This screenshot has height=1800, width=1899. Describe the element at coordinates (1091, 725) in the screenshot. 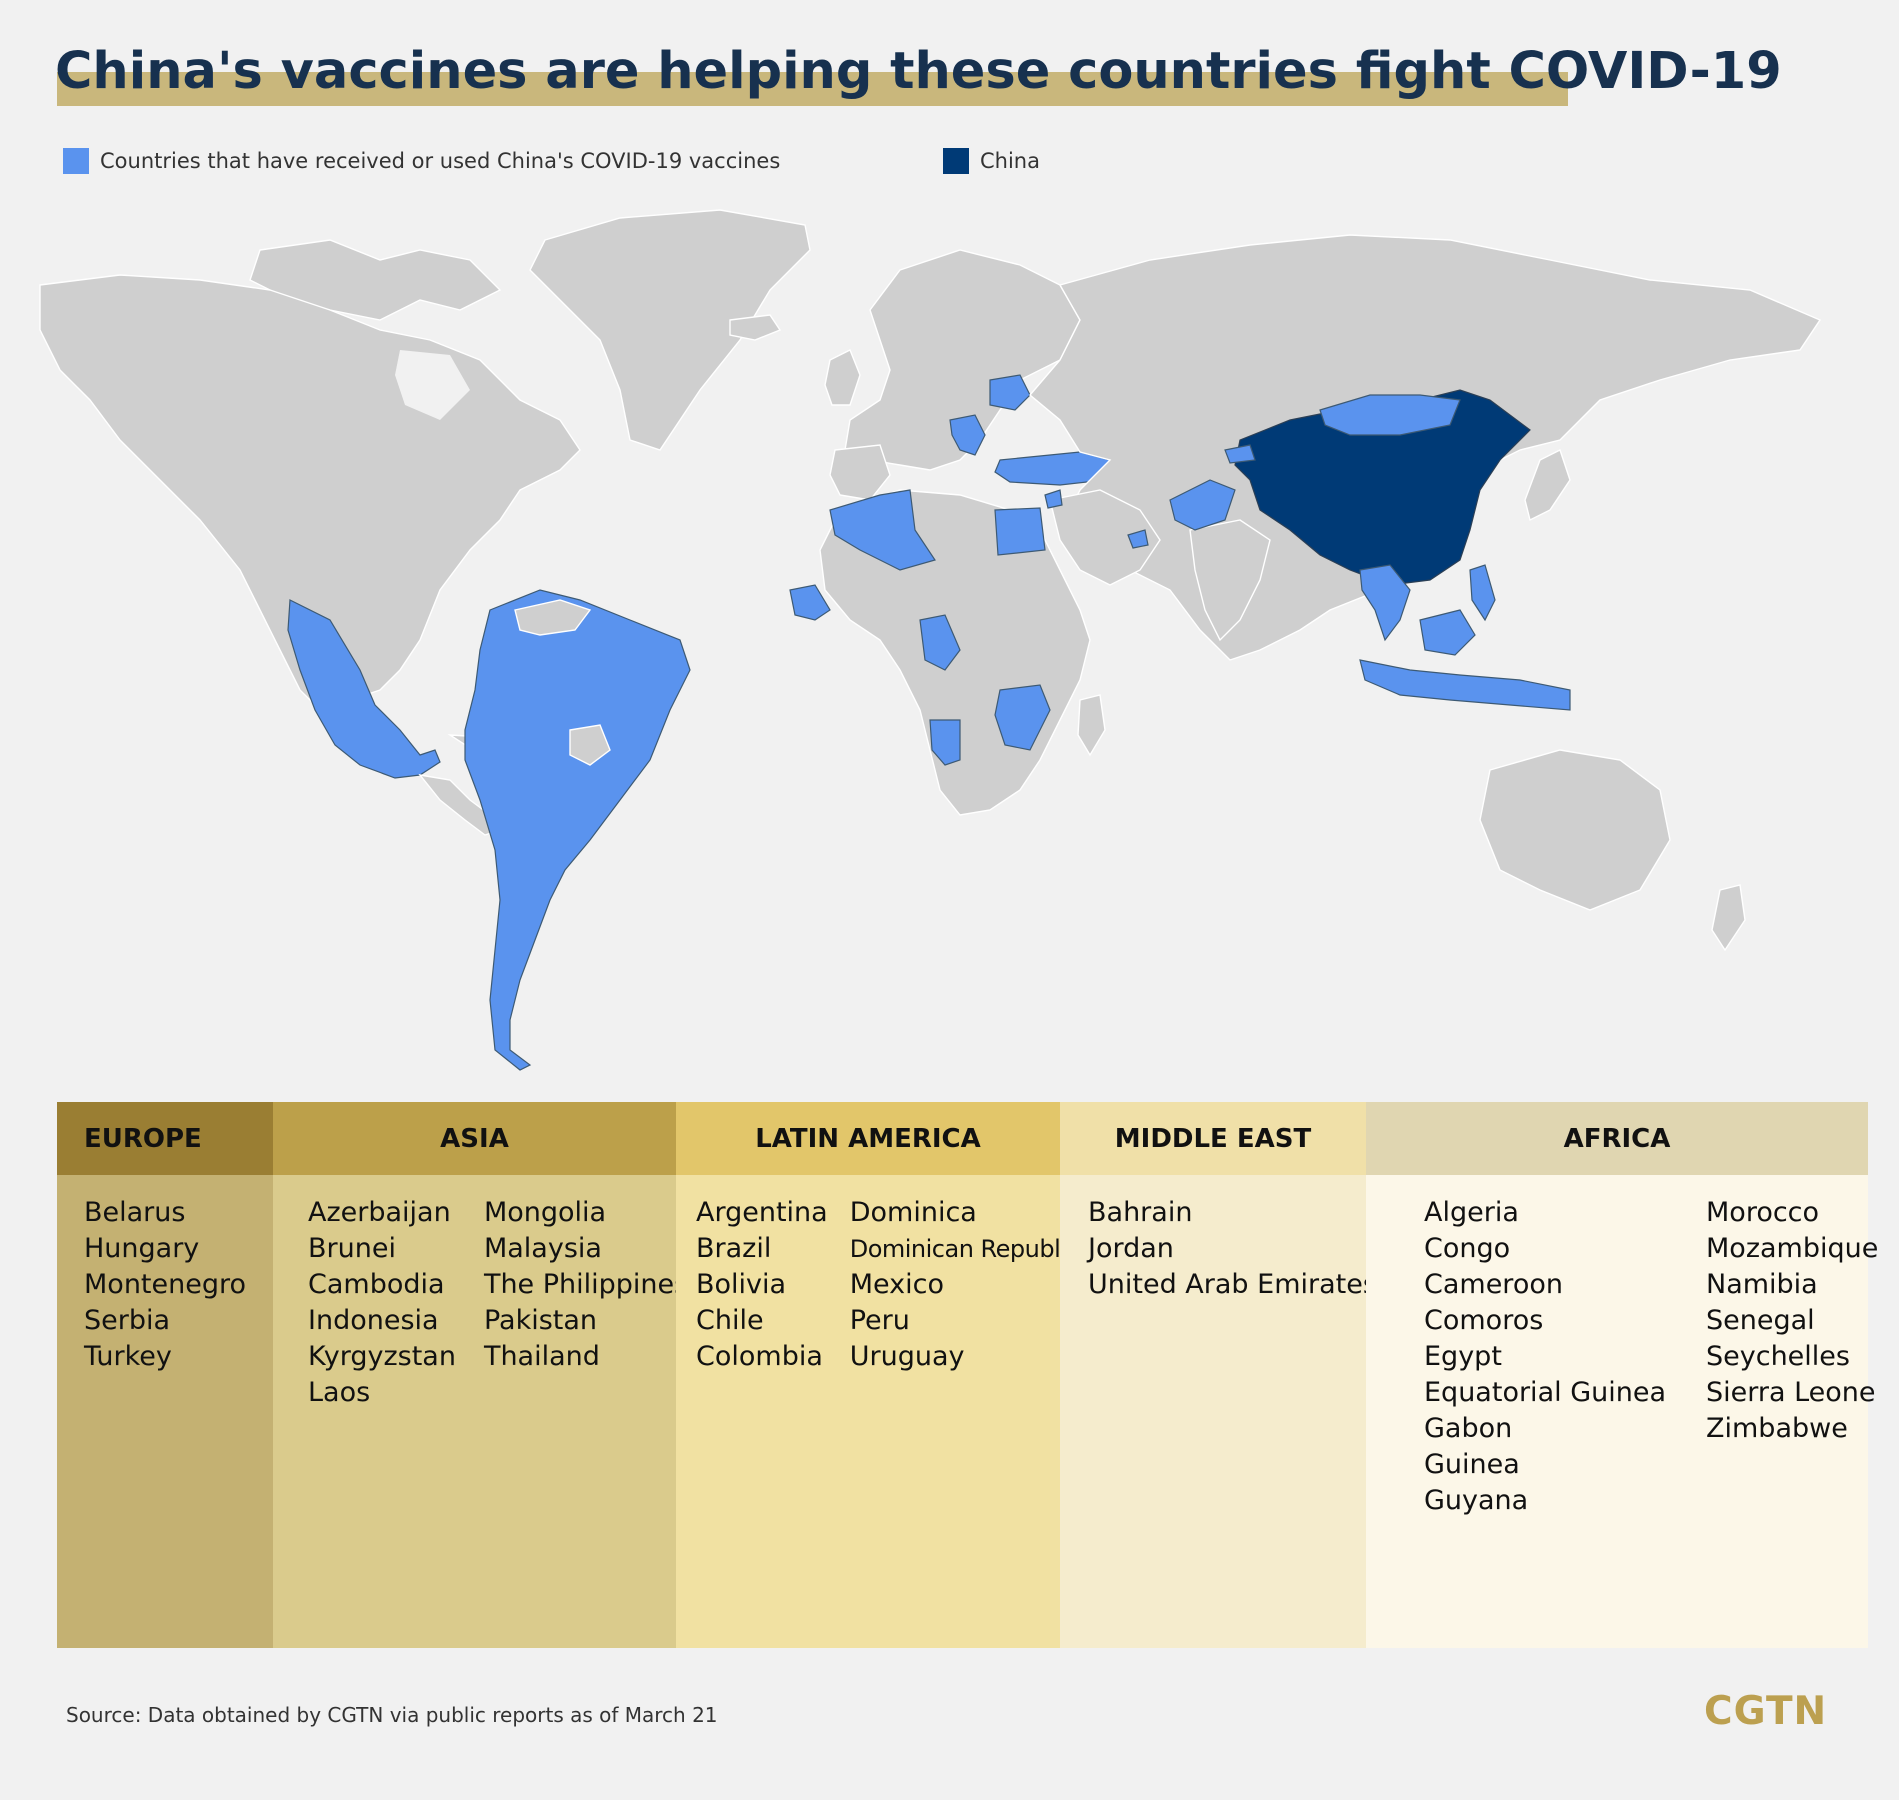

I see `map-madagascar` at that location.